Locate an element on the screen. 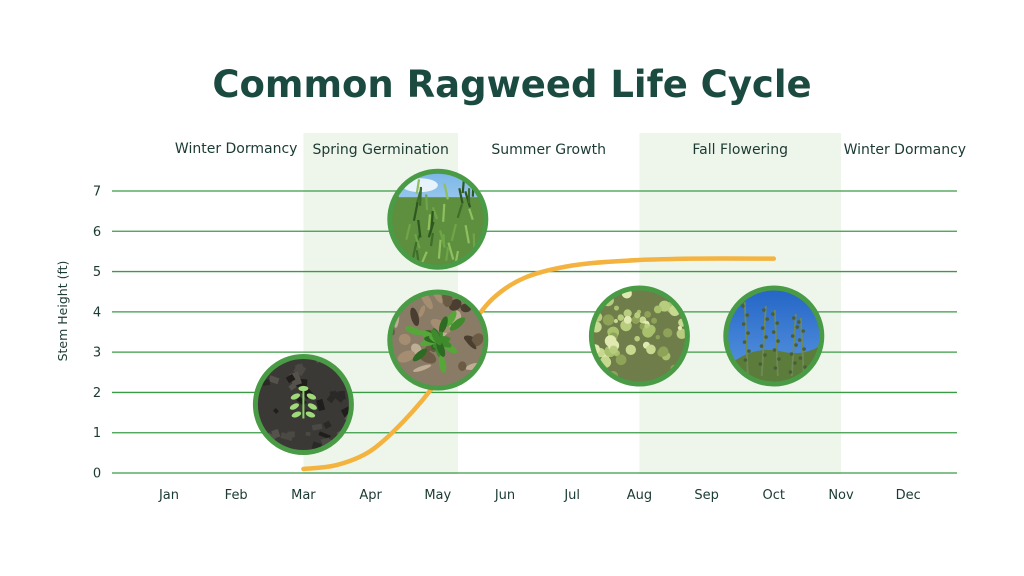 The width and height of the screenshot is (1024, 576). x-tick-nov: Nov is located at coordinates (841, 495).